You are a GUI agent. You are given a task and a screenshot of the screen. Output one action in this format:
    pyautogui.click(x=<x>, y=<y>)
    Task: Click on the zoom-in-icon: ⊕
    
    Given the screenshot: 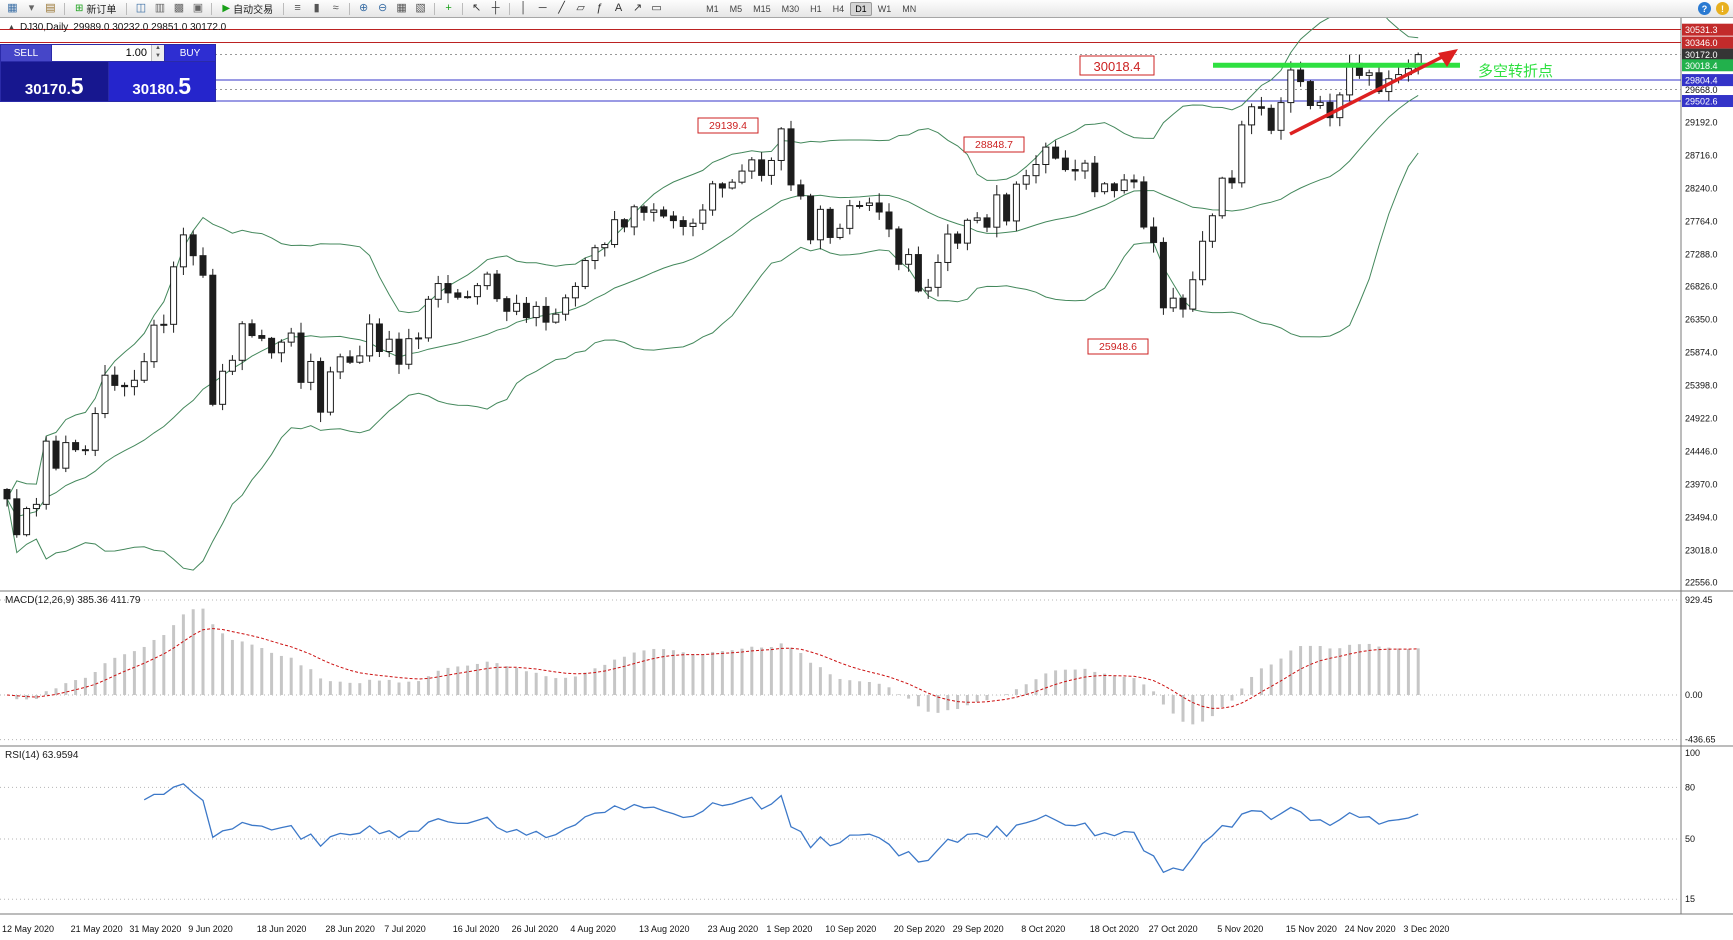 What is the action you would take?
    pyautogui.click(x=363, y=8)
    